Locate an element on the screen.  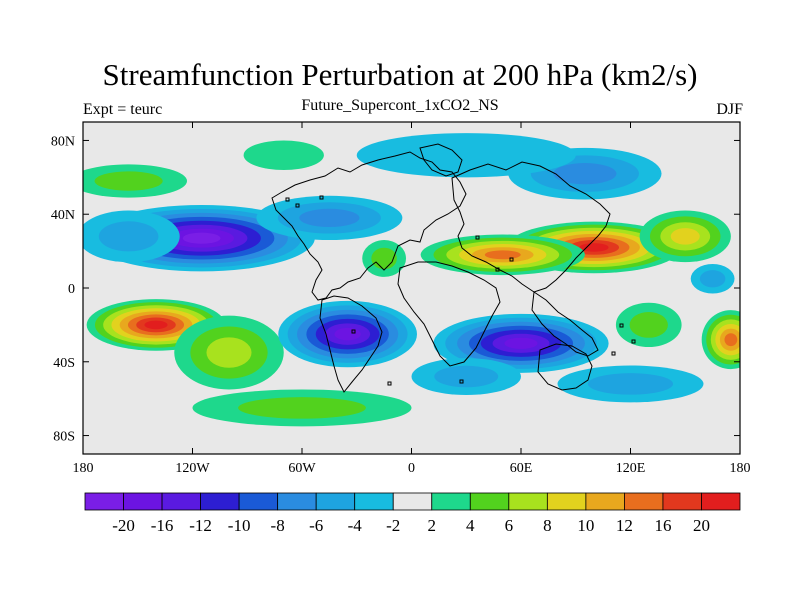
colorbar-label: 8 is located at coordinates (547, 525).